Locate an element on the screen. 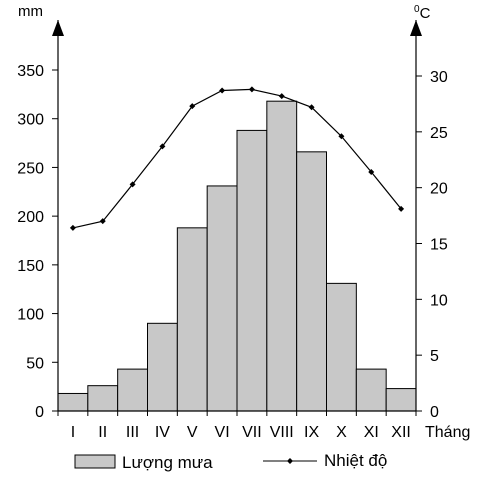 Image resolution: width=500 pixels, height=481 pixels. x-tick-label: X is located at coordinates (341, 432).